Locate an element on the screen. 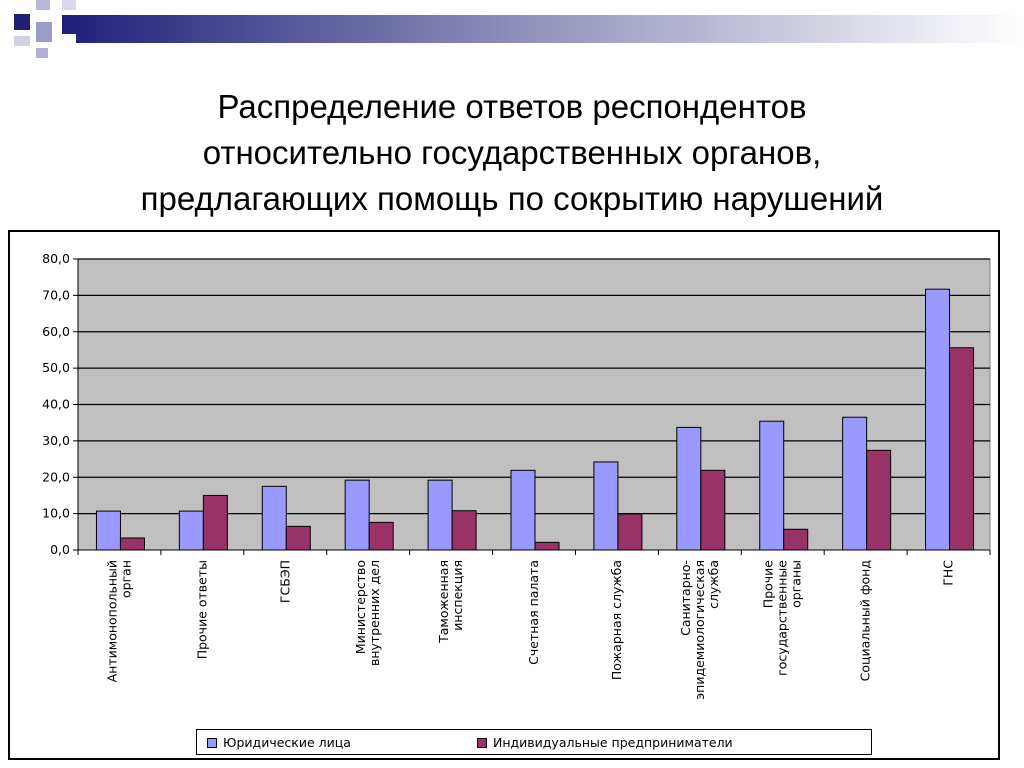 The image size is (1024, 768). x-category-label: ГСБЭП is located at coordinates (284, 581).